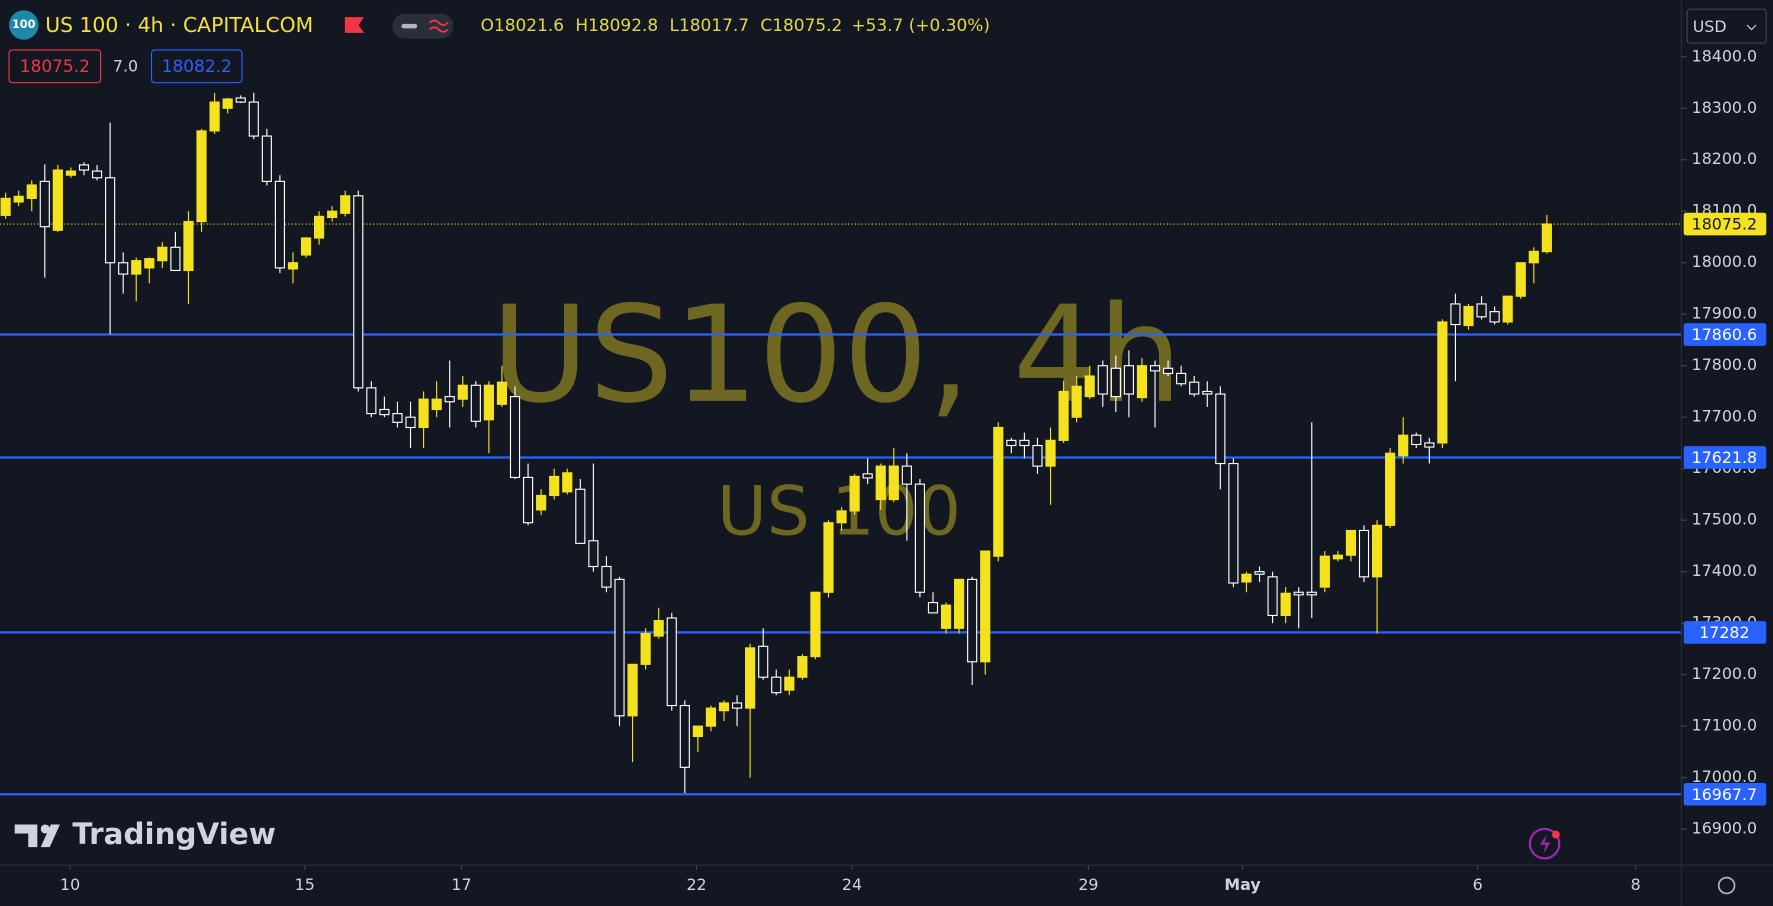 Image resolution: width=1773 pixels, height=906 pixels. What do you see at coordinates (1724, 416) in the screenshot?
I see `y-tick-label: 17700.0` at bounding box center [1724, 416].